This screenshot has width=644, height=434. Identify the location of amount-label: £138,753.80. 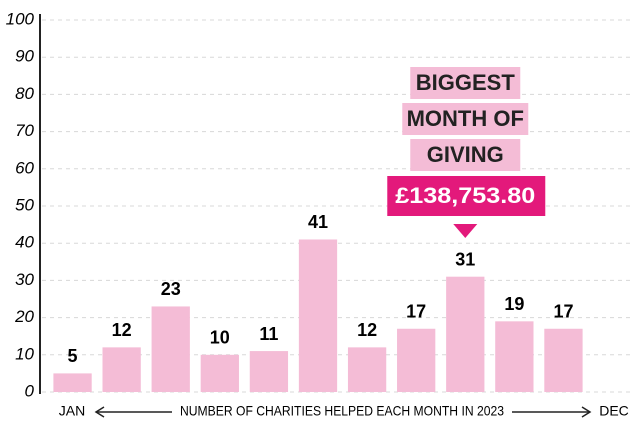
(465, 195).